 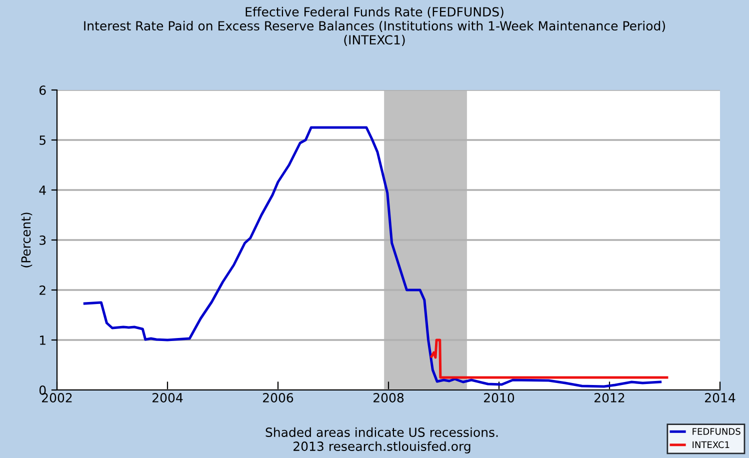 I want to click on x-tick-label: 2010, so click(x=499, y=397).